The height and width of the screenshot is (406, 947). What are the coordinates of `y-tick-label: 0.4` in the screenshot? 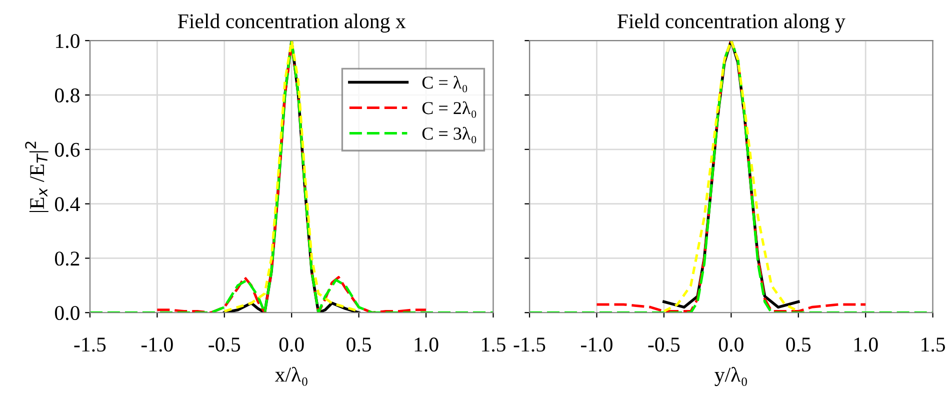 It's located at (67, 204).